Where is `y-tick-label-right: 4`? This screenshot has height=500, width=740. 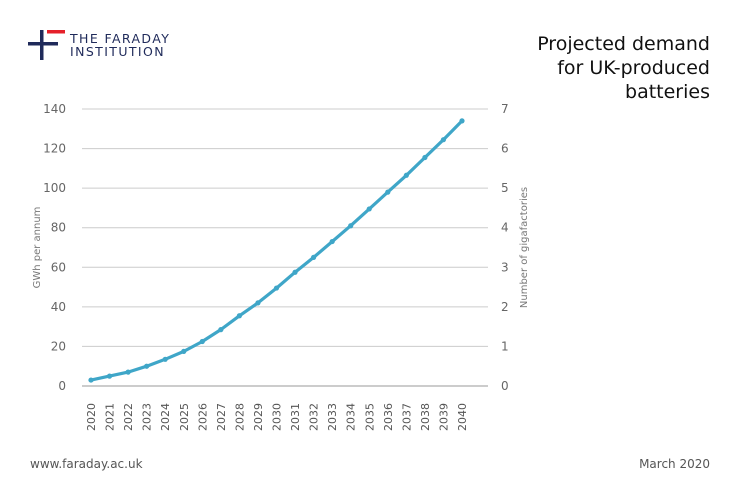
y-tick-label-right: 4 is located at coordinates (505, 228).